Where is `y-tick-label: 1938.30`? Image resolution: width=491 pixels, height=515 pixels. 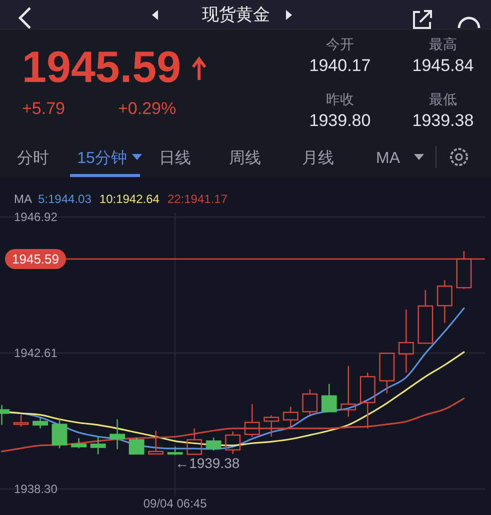 y-tick-label: 1938.30 is located at coordinates (36, 489).